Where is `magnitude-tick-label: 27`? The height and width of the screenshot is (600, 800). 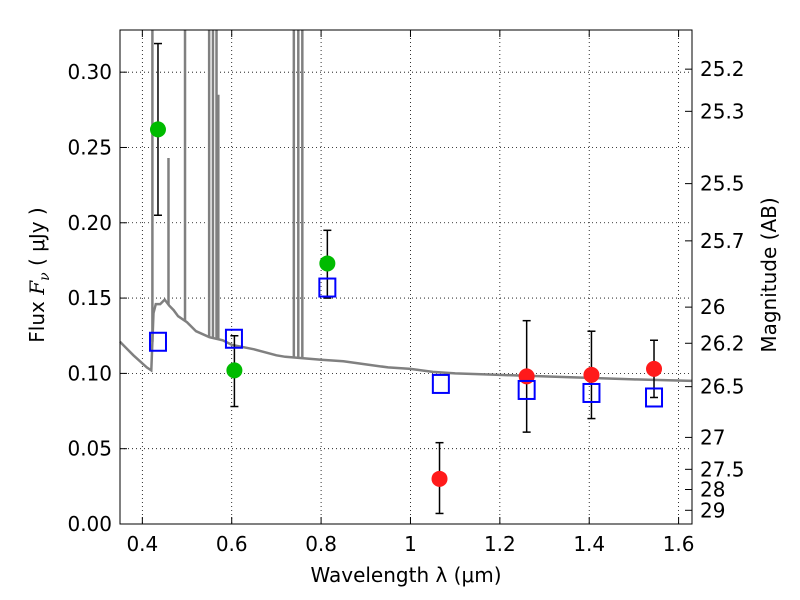
magnitude-tick-label: 27 is located at coordinates (712, 437).